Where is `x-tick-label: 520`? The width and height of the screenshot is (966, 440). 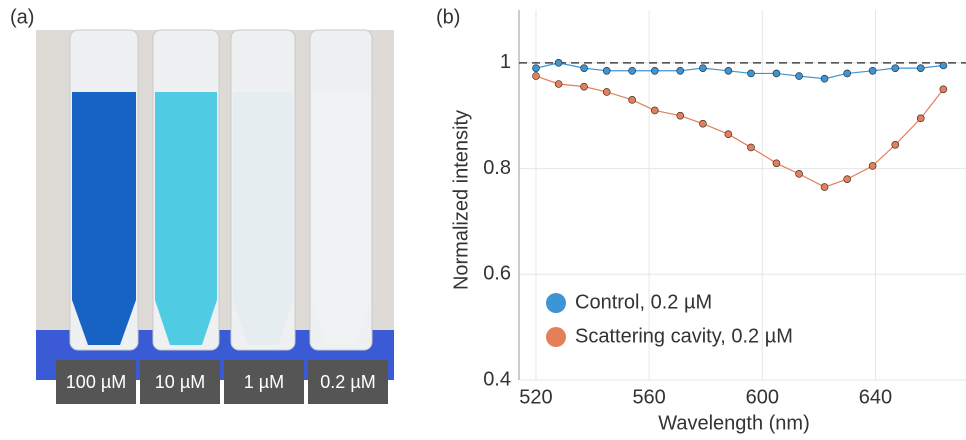 x-tick-label: 520 is located at coordinates (535, 397).